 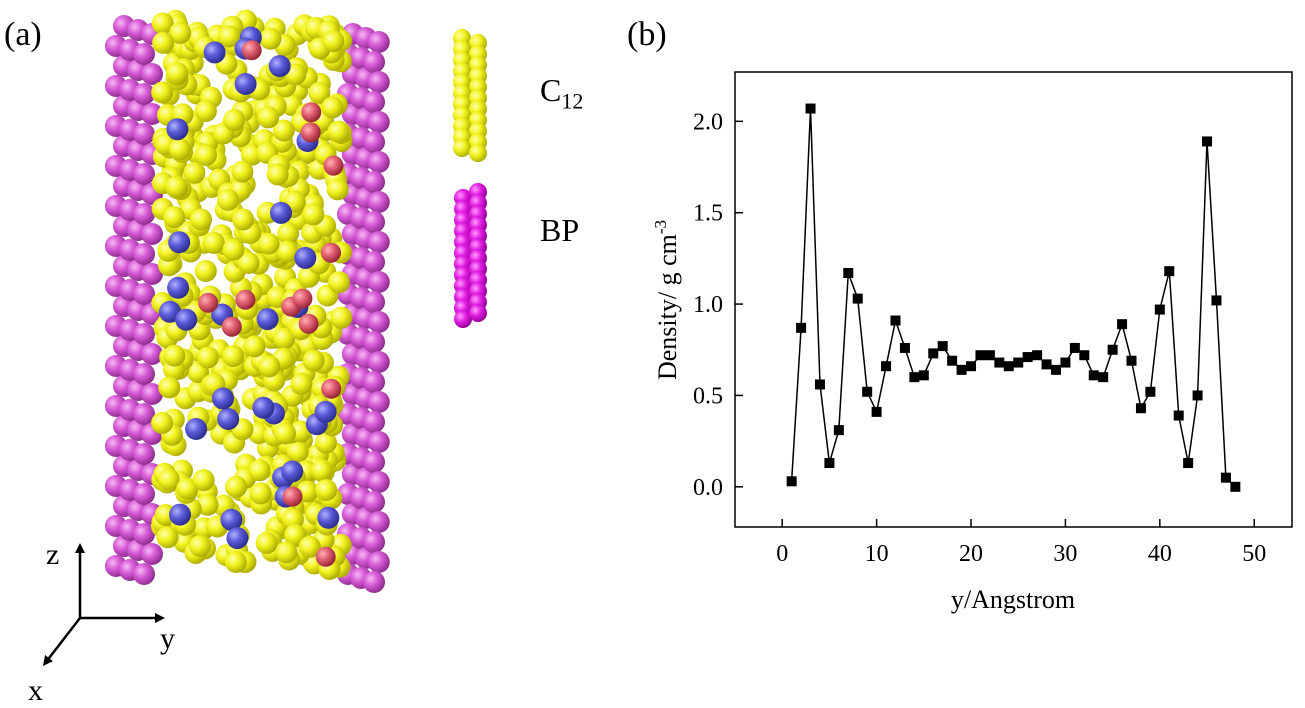 I want to click on c12-chains, so click(x=252, y=294).